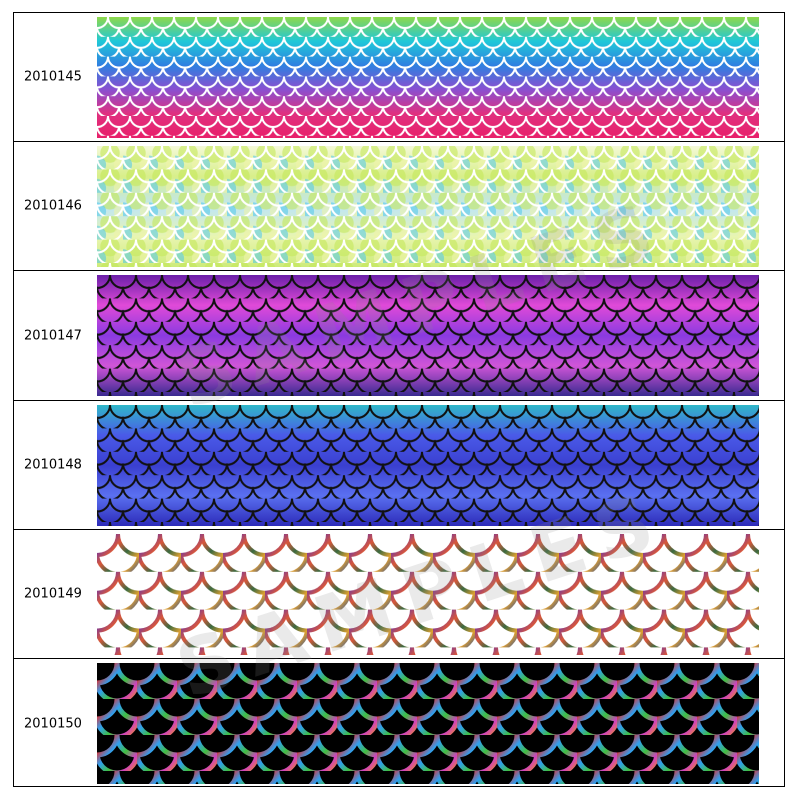 The width and height of the screenshot is (800, 800). Describe the element at coordinates (53, 723) in the screenshot. I see `product-code: 2010150` at that location.